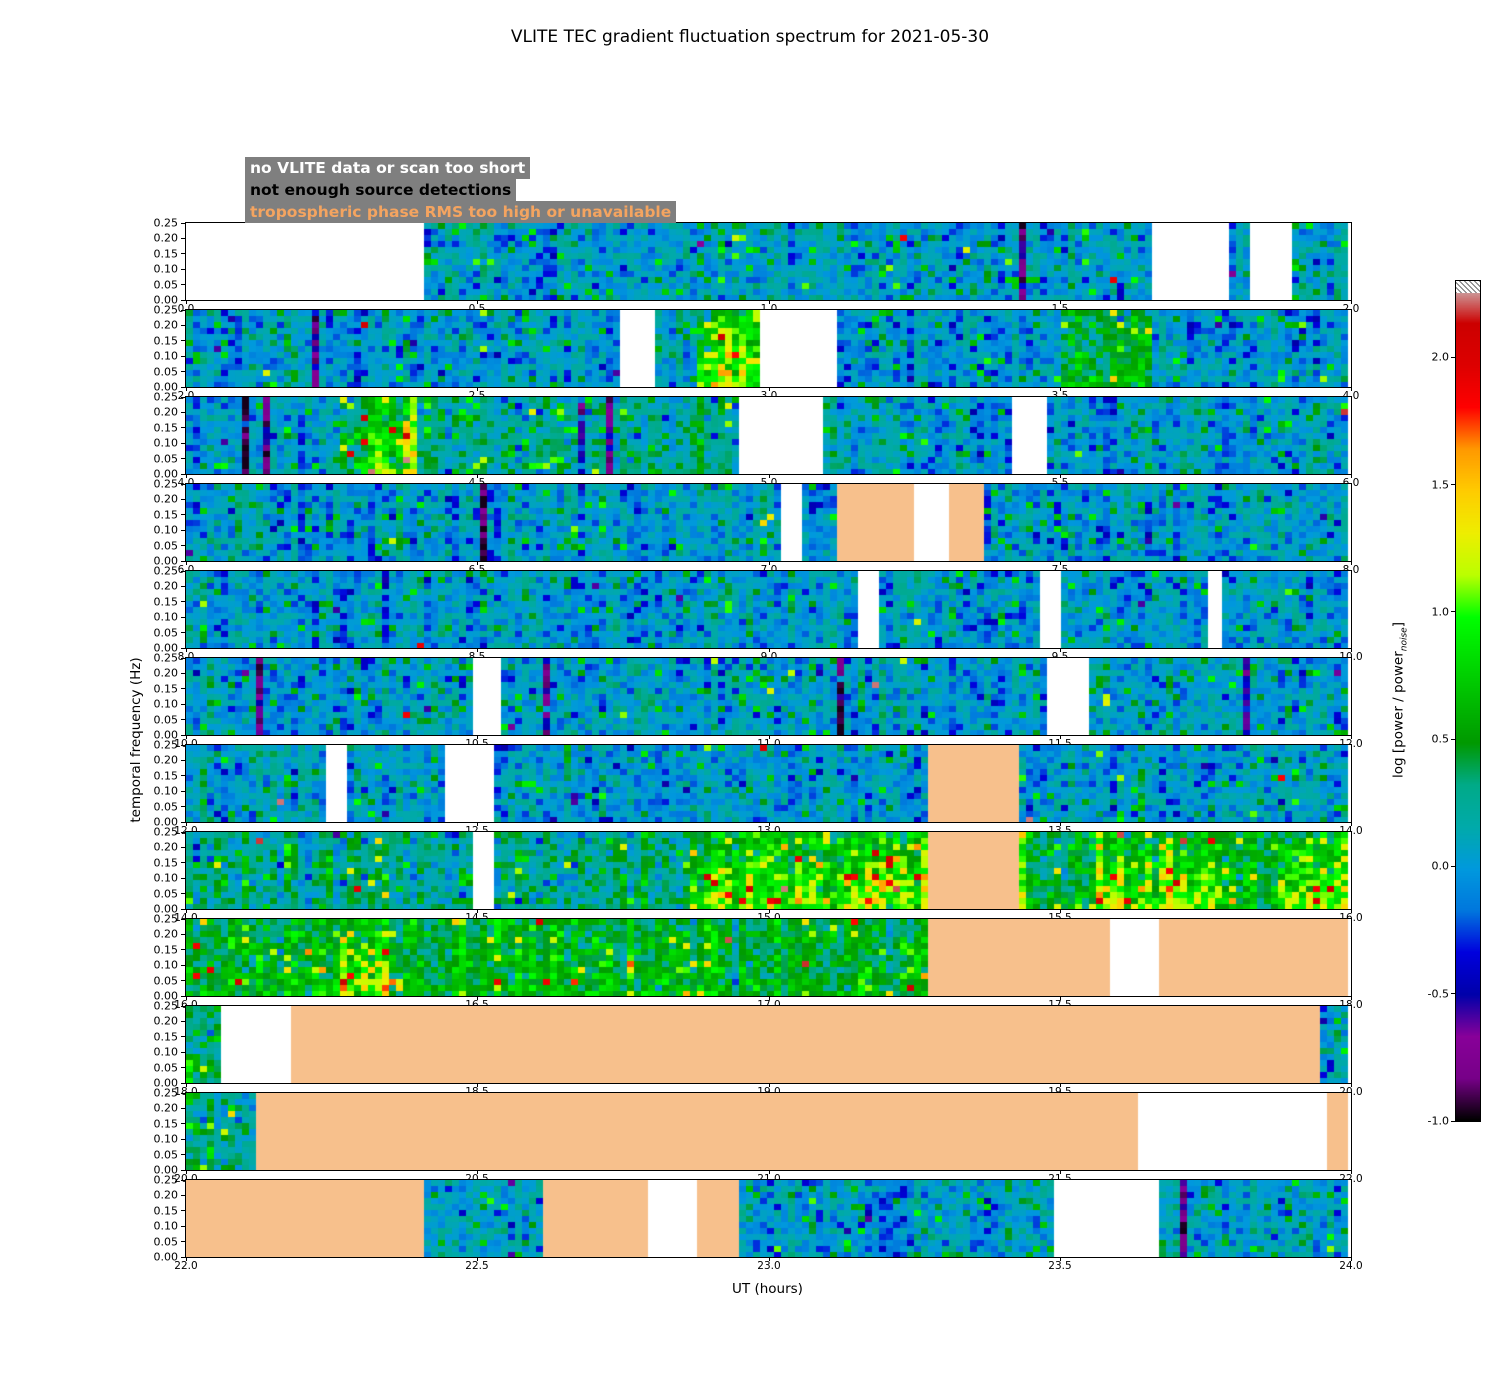  I want to click on colorbar-label: log [power / powernoise], so click(1400, 700).